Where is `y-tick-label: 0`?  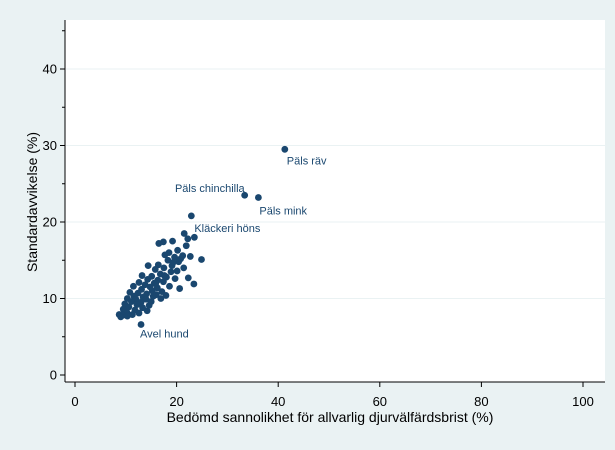
y-tick-label: 0 is located at coordinates (53, 375).